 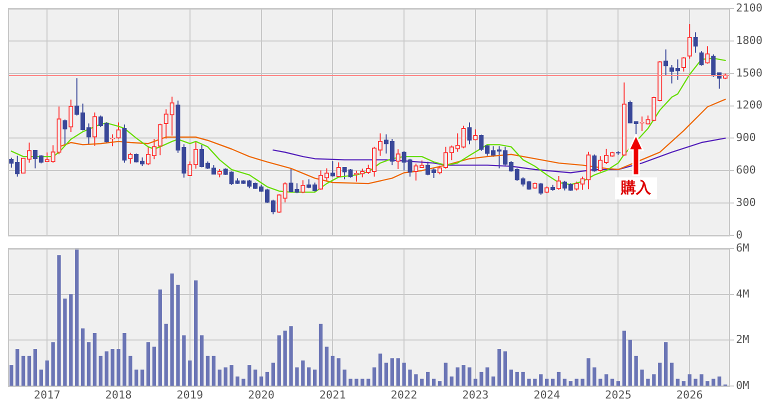 What do you see at coordinates (118, 395) in the screenshot?
I see `x-tick-label: 2018` at bounding box center [118, 395].